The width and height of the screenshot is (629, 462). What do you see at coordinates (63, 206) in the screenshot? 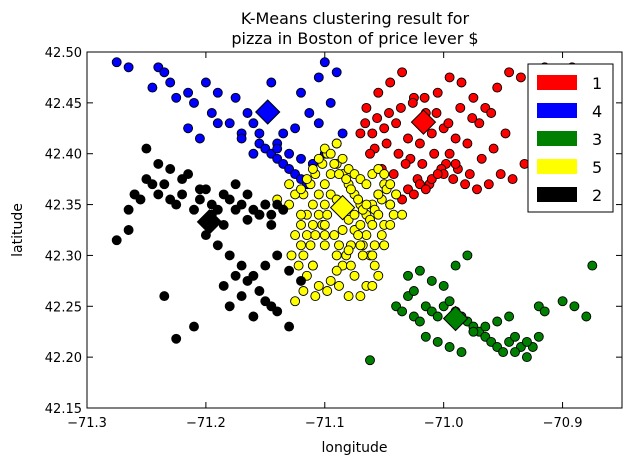
I see `y-tick-label: 42.35` at bounding box center [63, 206].